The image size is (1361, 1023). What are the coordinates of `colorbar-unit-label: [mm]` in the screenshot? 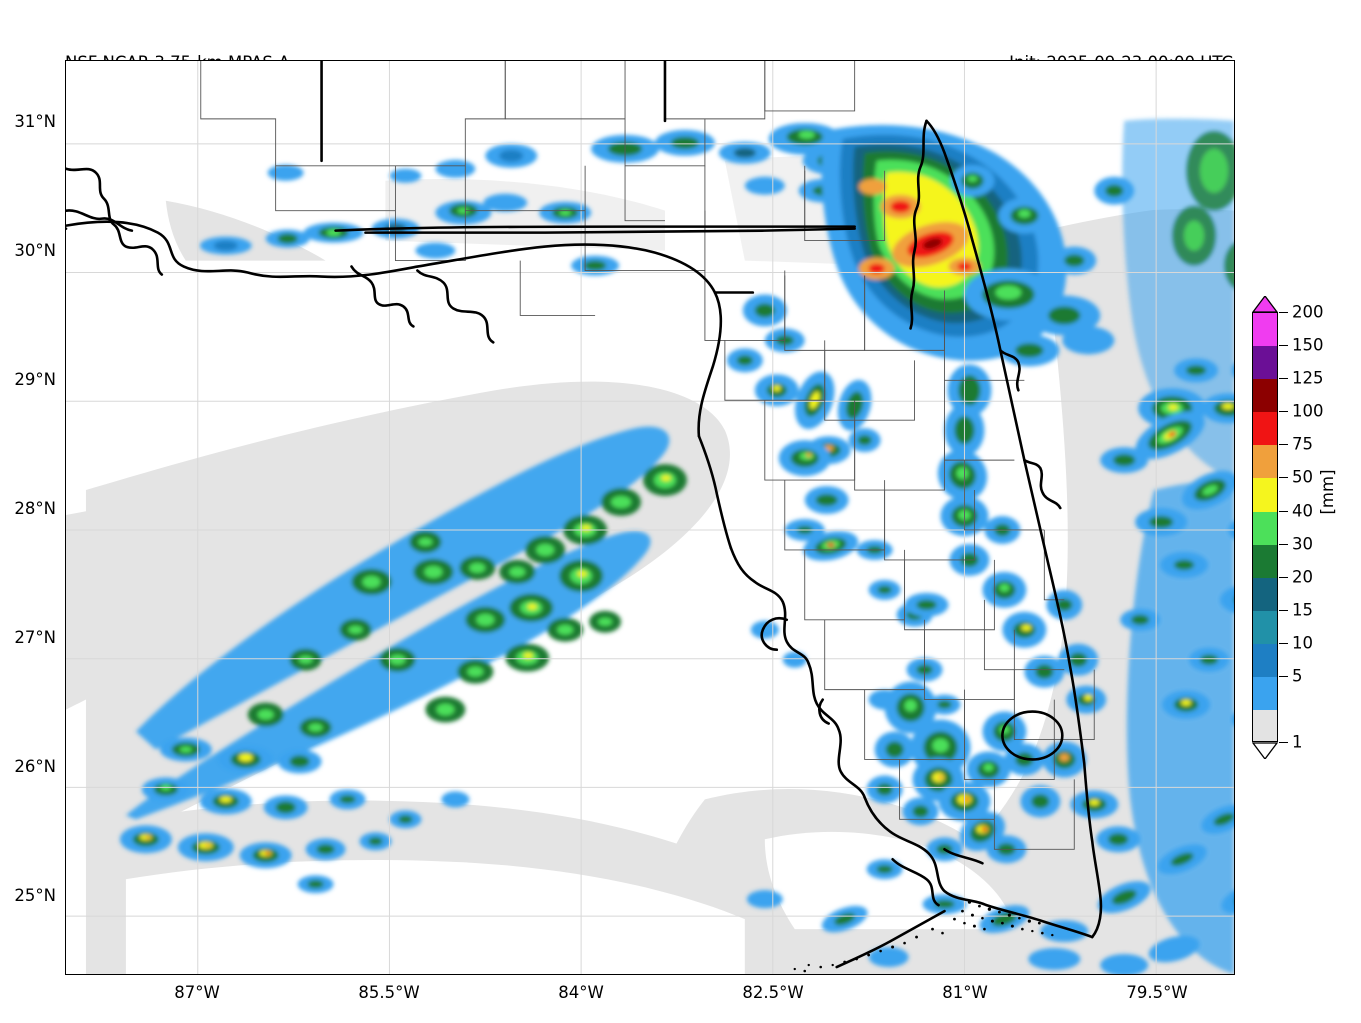 It's located at (1327, 492).